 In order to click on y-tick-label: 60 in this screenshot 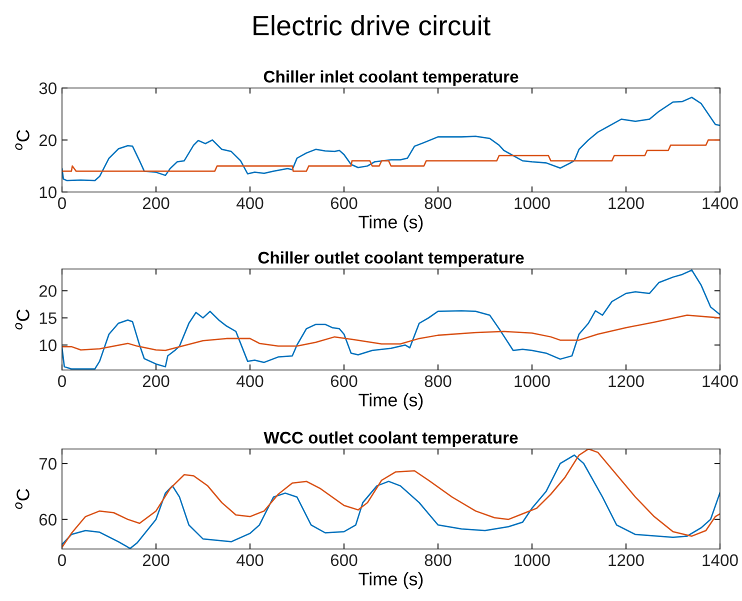, I will do `click(47, 520)`.